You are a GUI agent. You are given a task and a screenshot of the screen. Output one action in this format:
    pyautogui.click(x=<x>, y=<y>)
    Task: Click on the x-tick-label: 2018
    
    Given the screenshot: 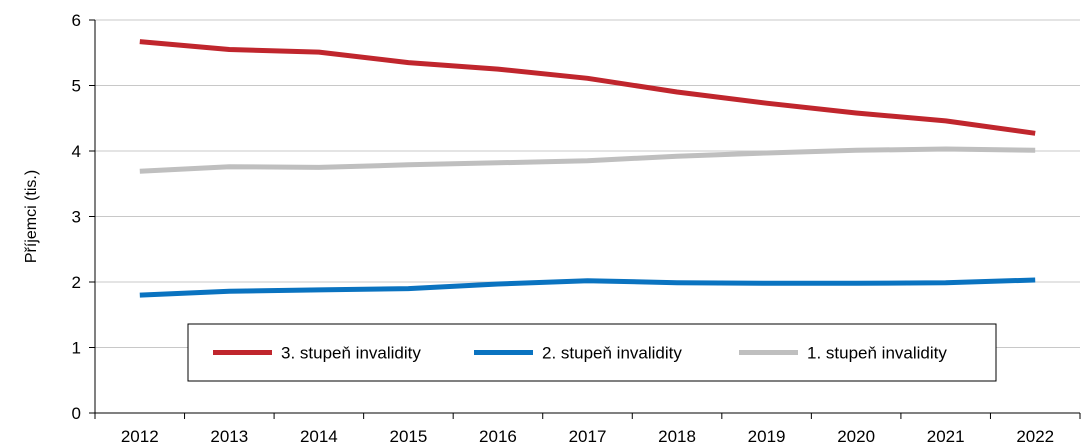 What is the action you would take?
    pyautogui.click(x=677, y=435)
    